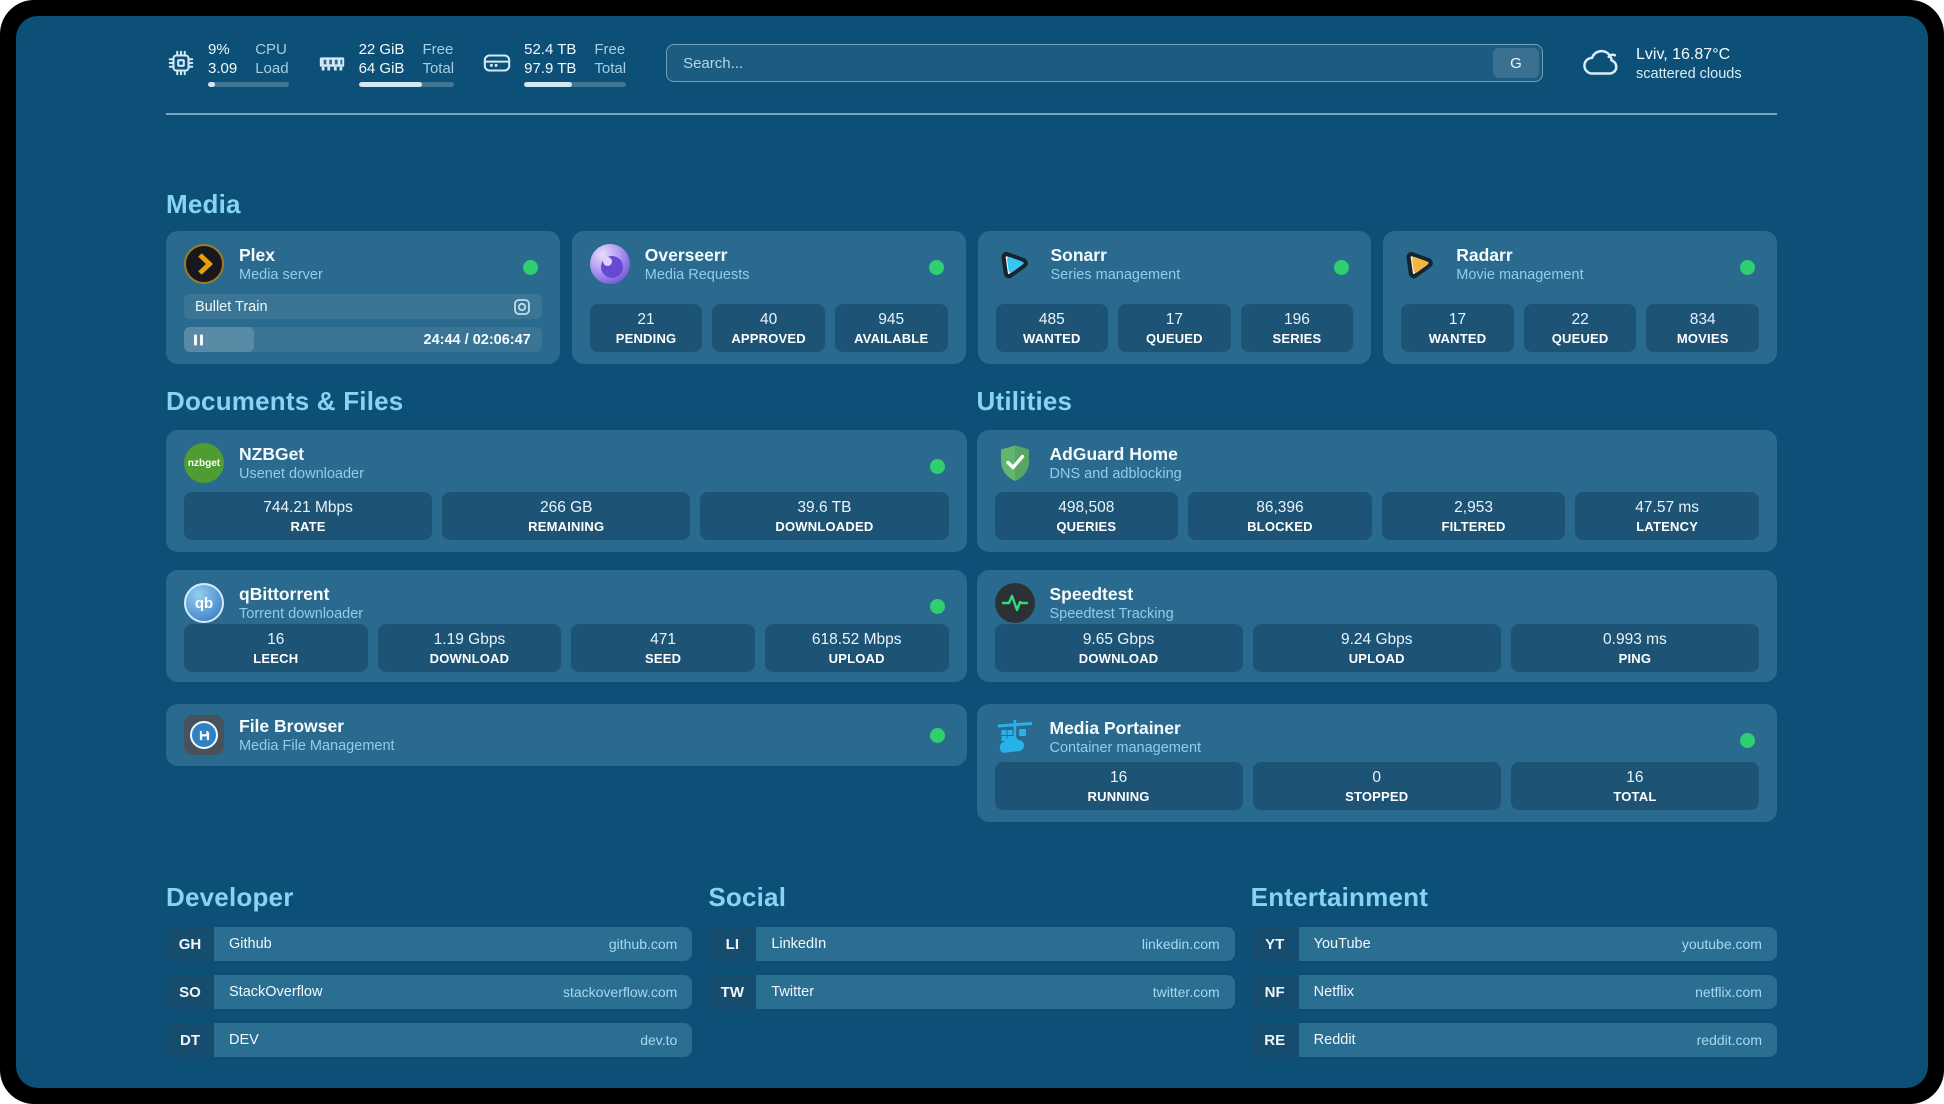  What do you see at coordinates (1702, 328) in the screenshot?
I see `stat-movies: 834 MOVIES` at bounding box center [1702, 328].